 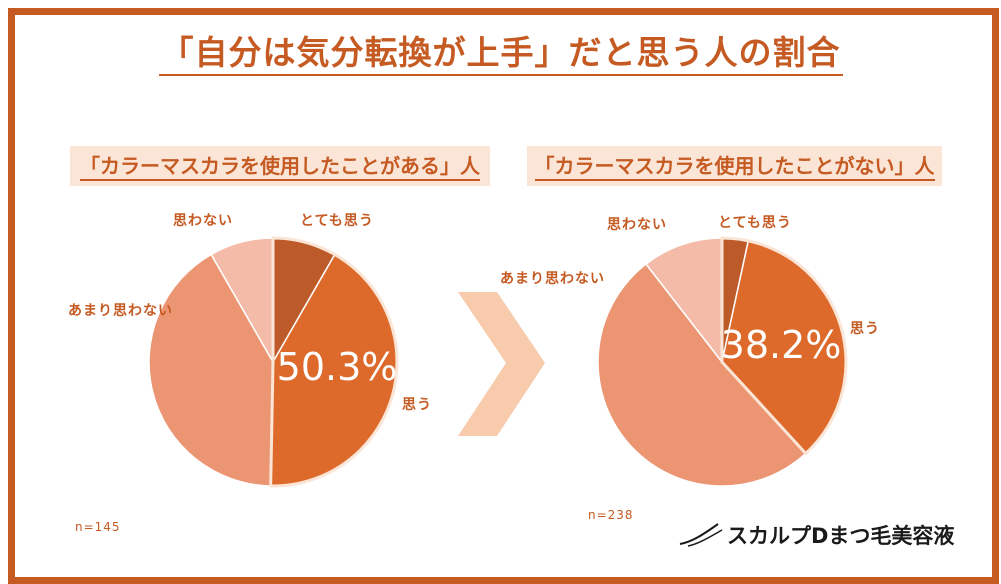 I want to click on brand-logo-mark, so click(x=701, y=535).